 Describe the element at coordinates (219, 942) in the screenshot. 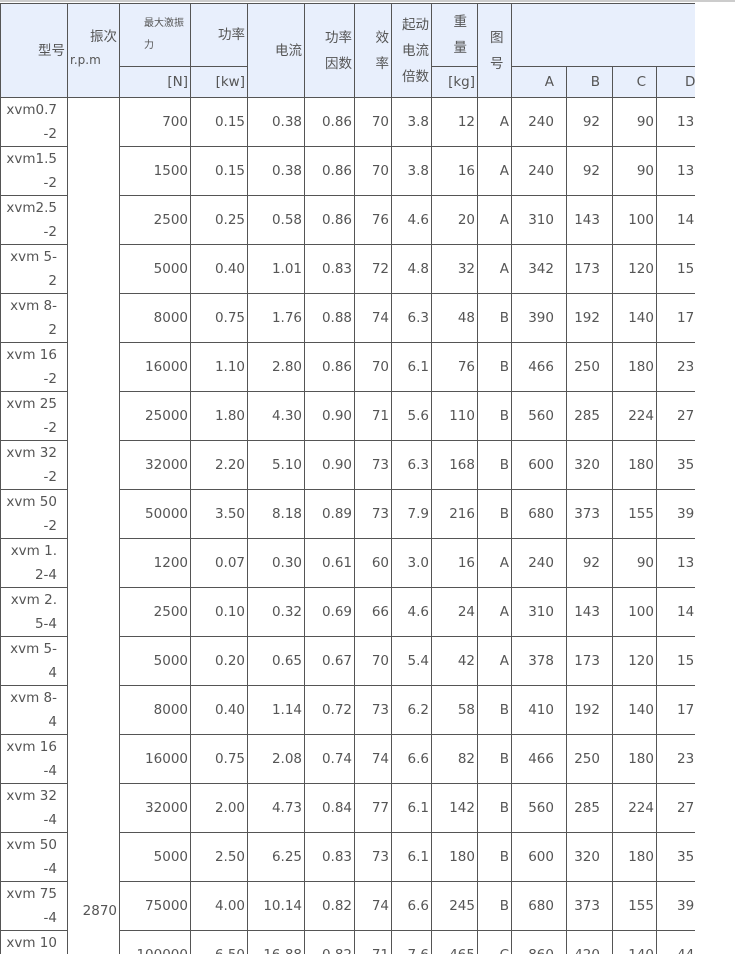

I see `cell-power: 6.50` at that location.